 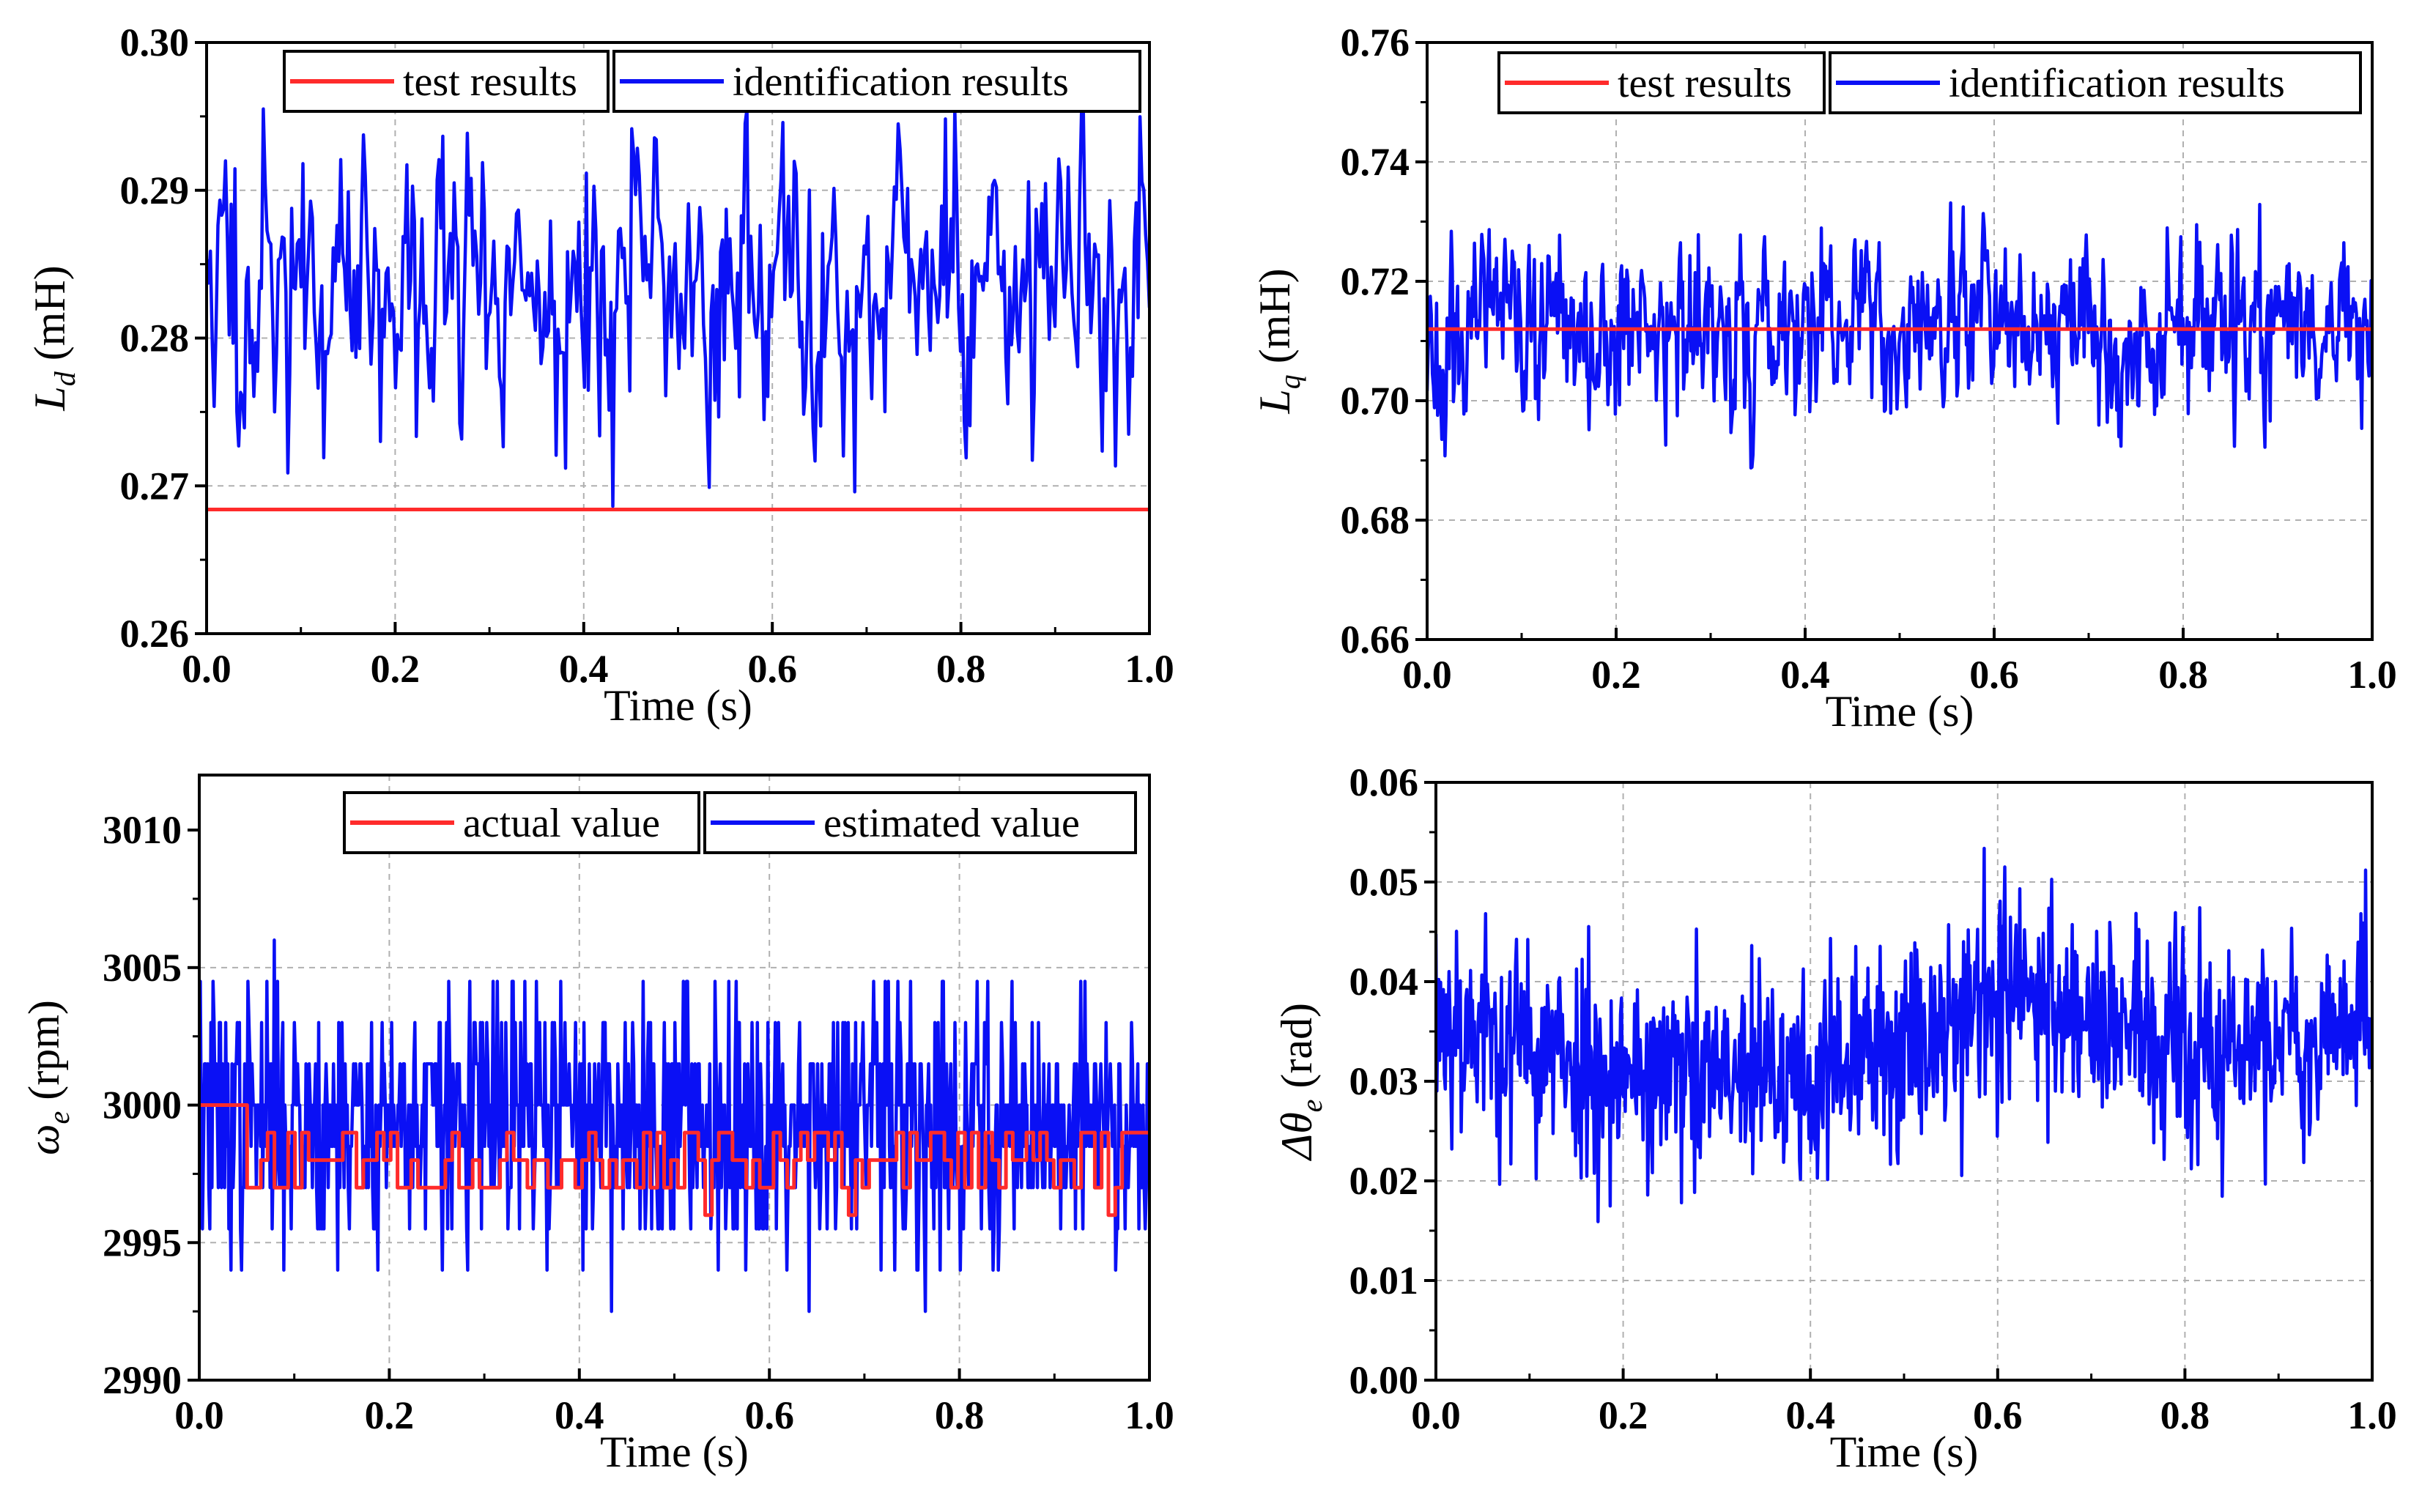 I want to click on y-tick-label: 0.29, so click(x=155, y=190).